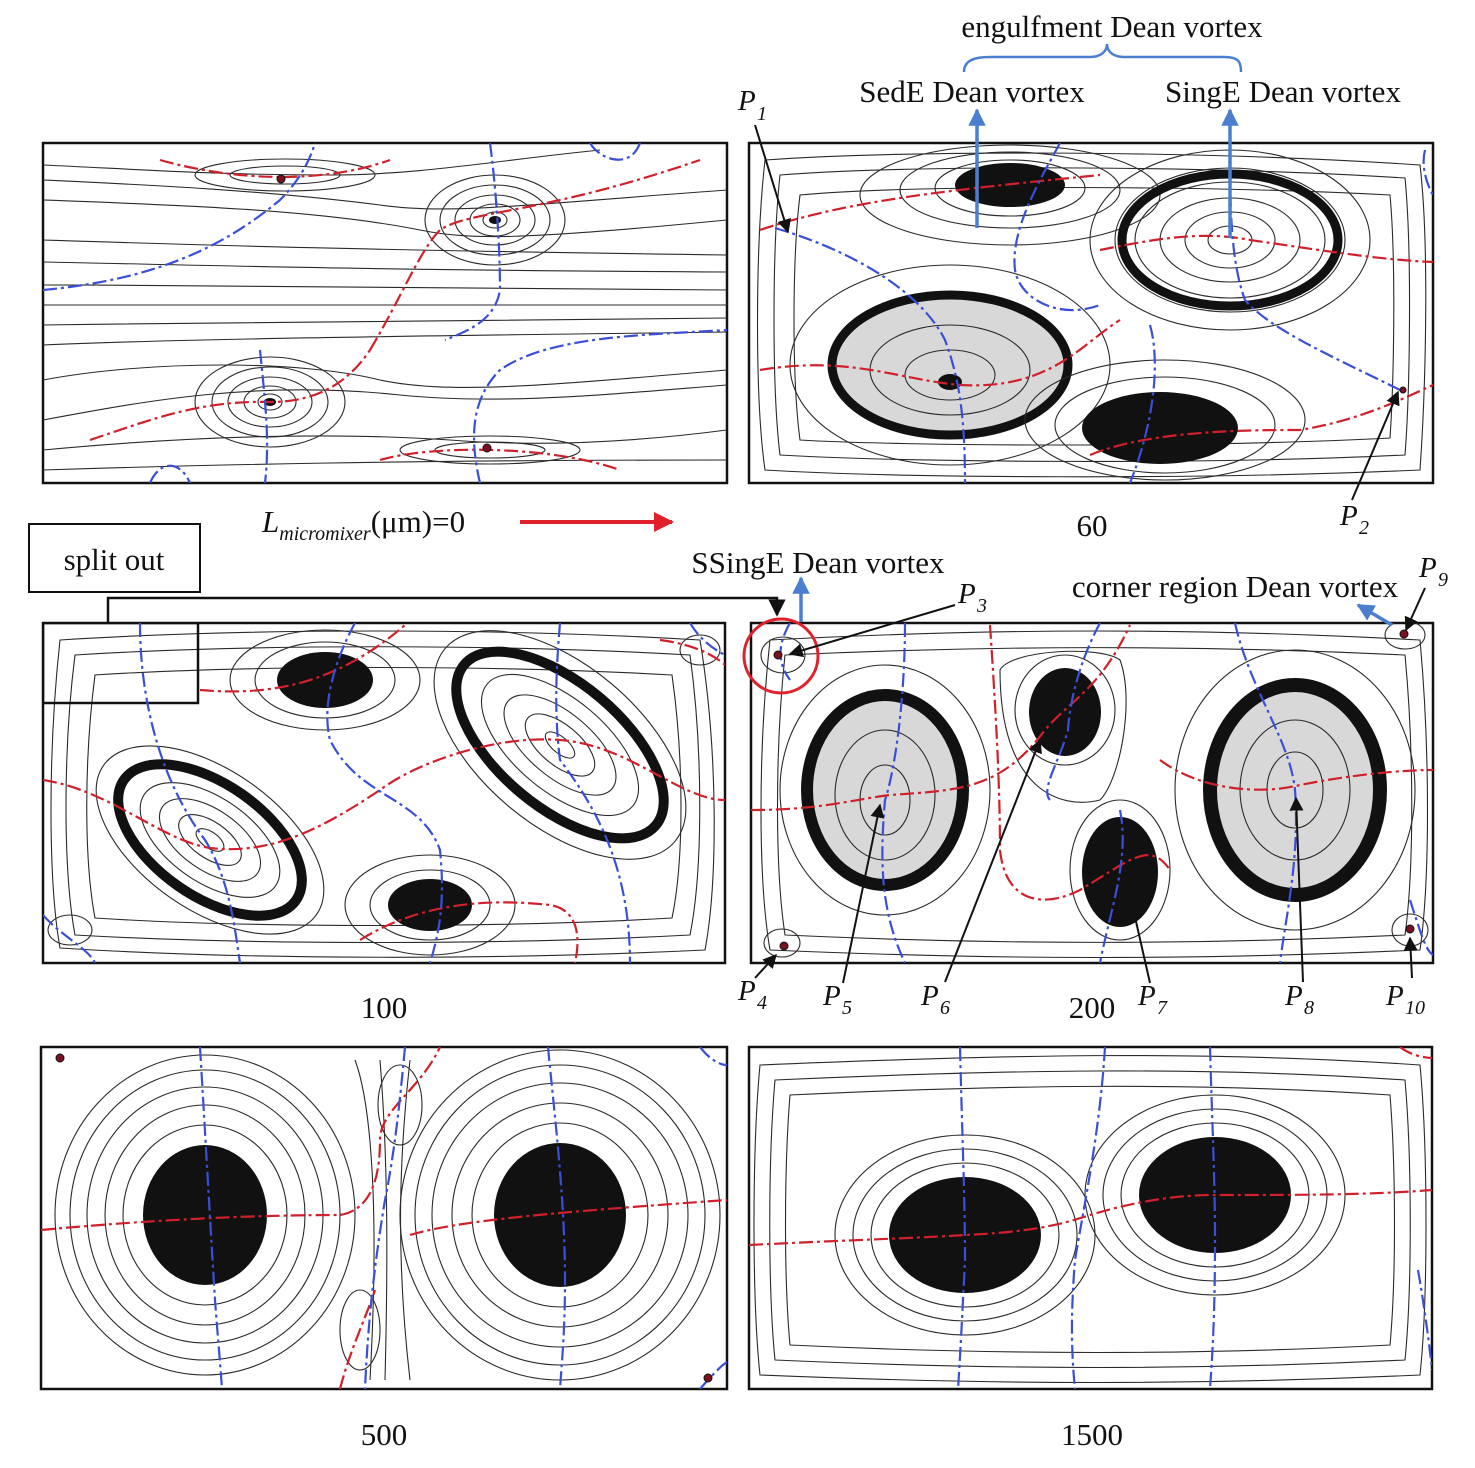 This screenshot has height=1468, width=1475. I want to click on split-out-callout, so click(114, 558).